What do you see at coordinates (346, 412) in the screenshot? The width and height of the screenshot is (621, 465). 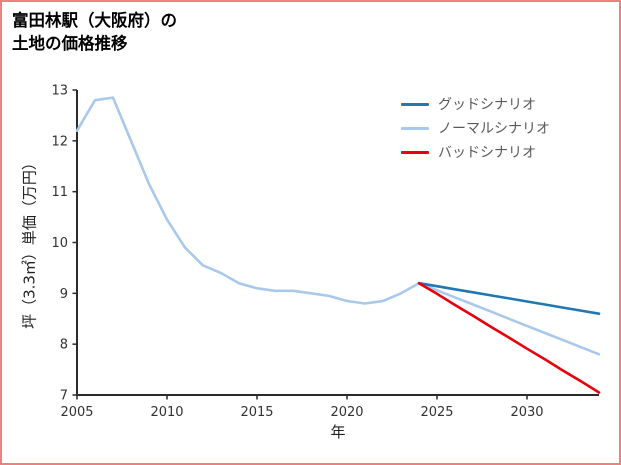 I see `x-tick-label: 2020` at bounding box center [346, 412].